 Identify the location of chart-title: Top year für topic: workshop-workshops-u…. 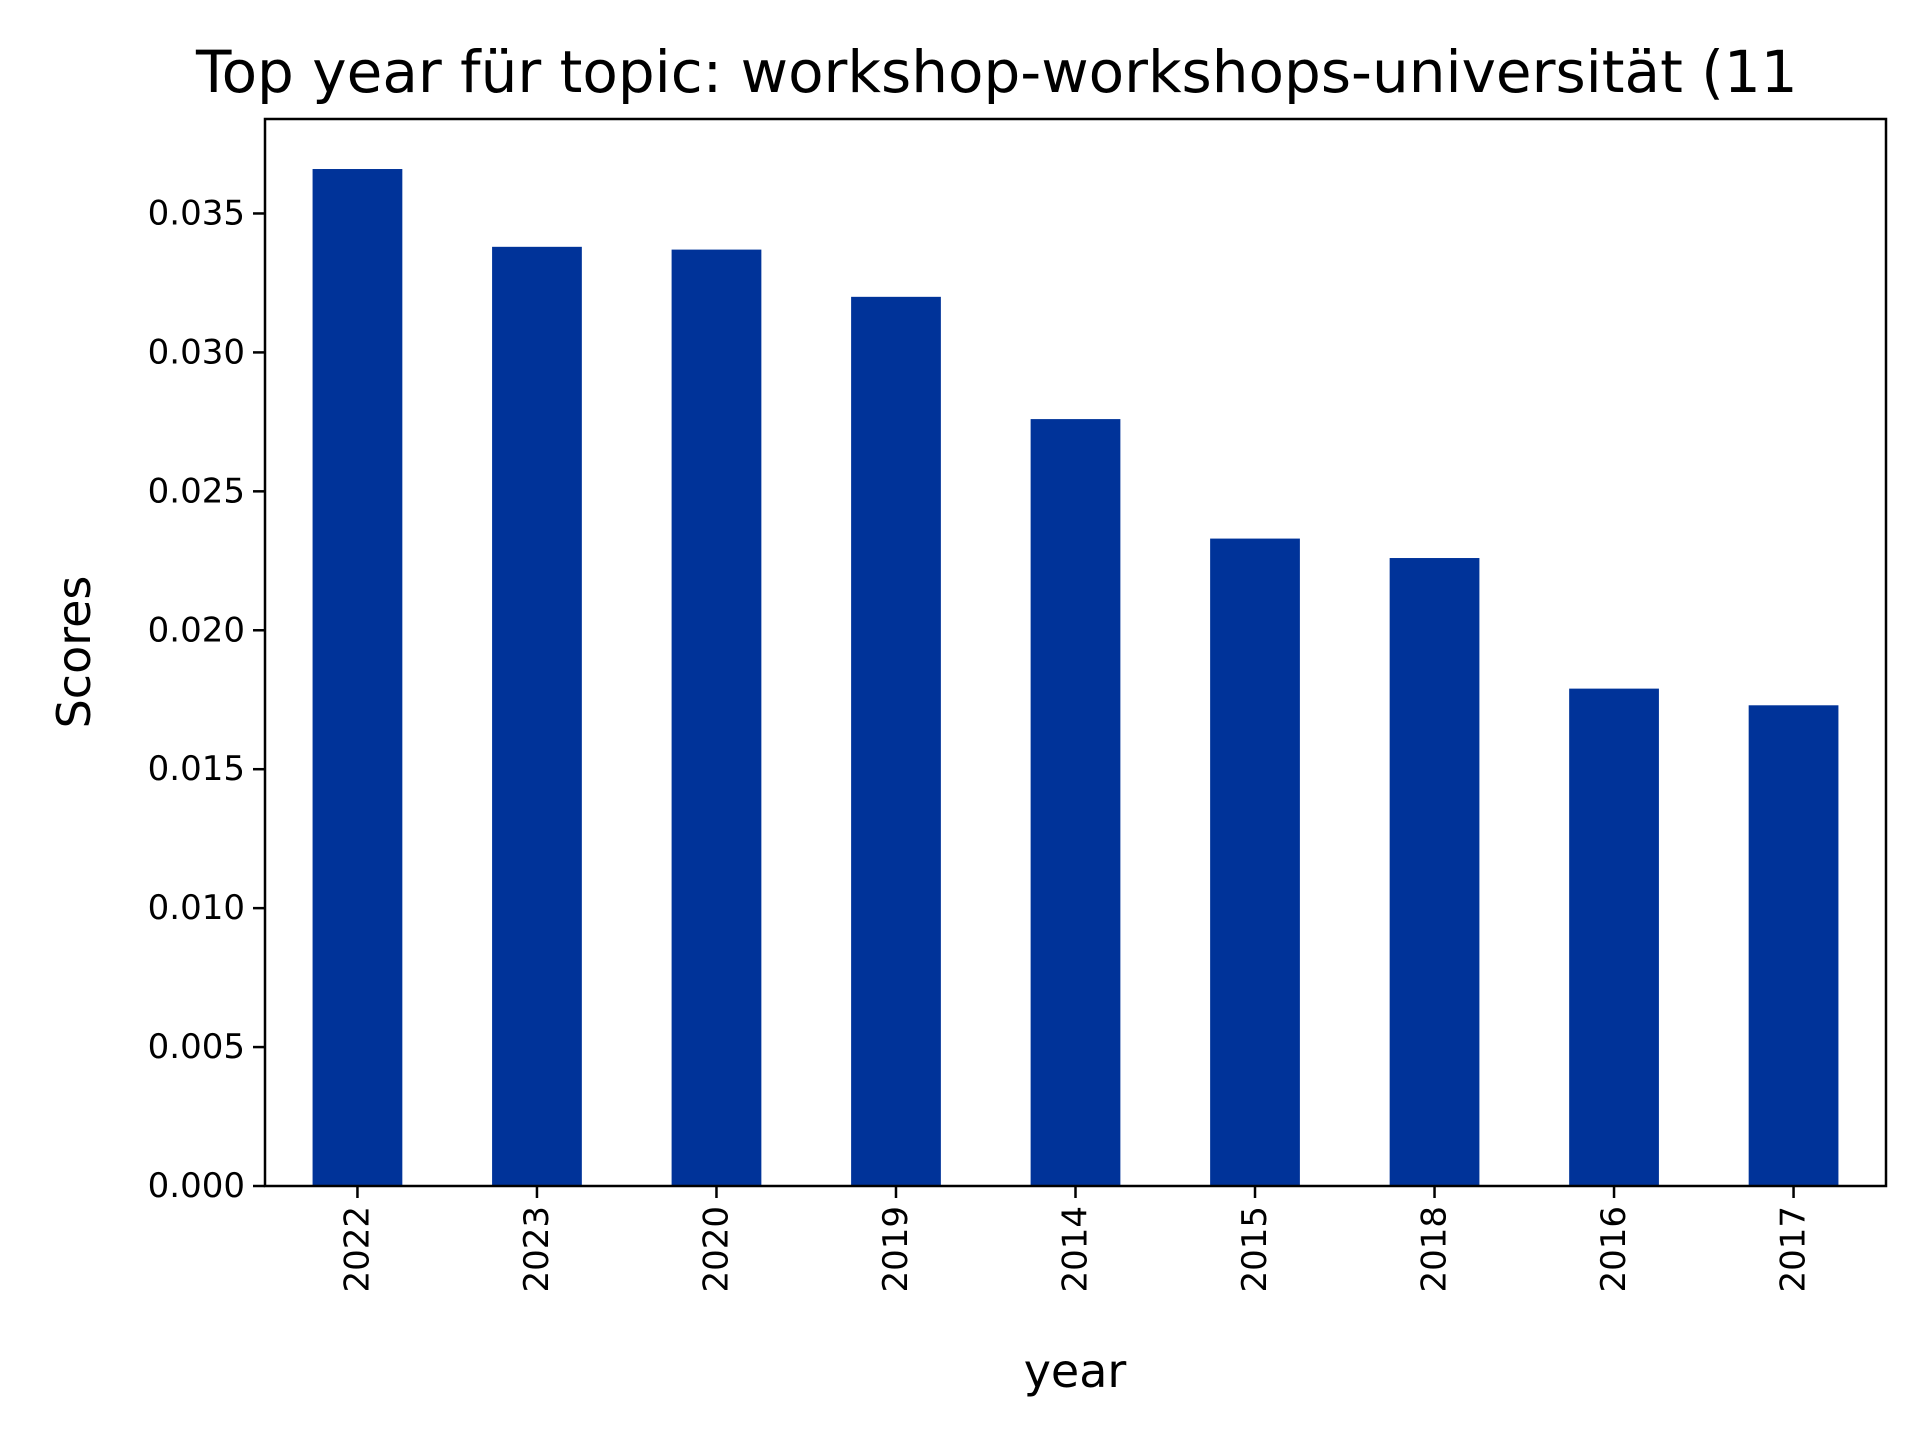
(996, 72).